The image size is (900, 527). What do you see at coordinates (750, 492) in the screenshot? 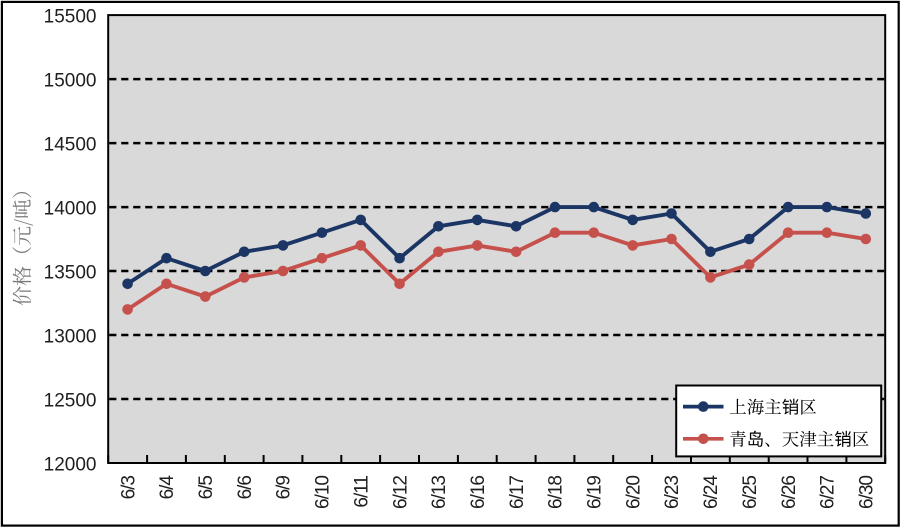
I see `svg-text: 6/25` at bounding box center [750, 492].